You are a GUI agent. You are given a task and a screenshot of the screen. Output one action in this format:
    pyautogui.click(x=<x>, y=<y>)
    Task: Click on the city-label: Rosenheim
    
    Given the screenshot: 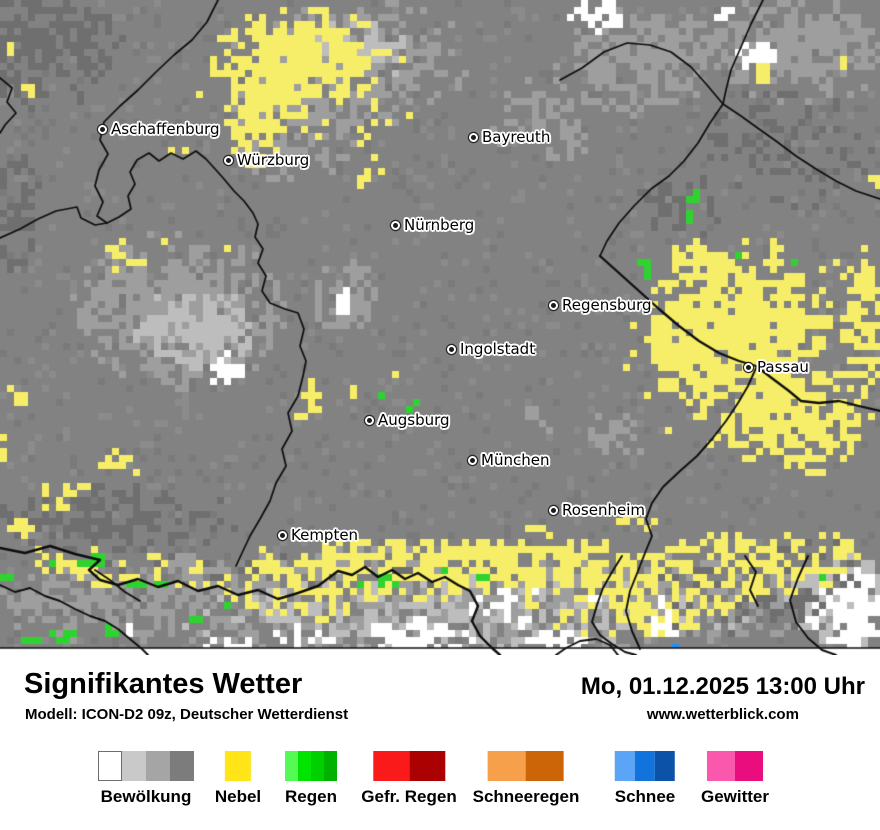 What is the action you would take?
    pyautogui.click(x=603, y=510)
    